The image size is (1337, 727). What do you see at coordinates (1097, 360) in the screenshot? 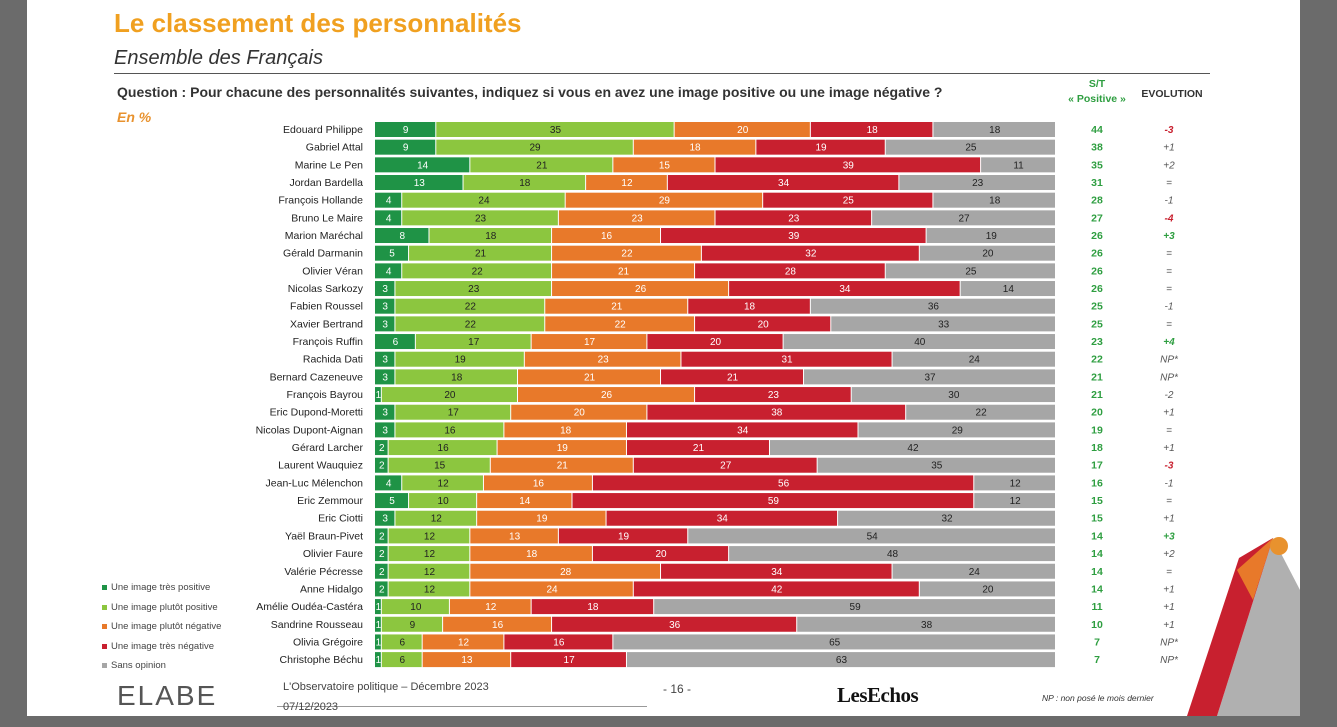
I see `st-positive-value: 22` at bounding box center [1097, 360].